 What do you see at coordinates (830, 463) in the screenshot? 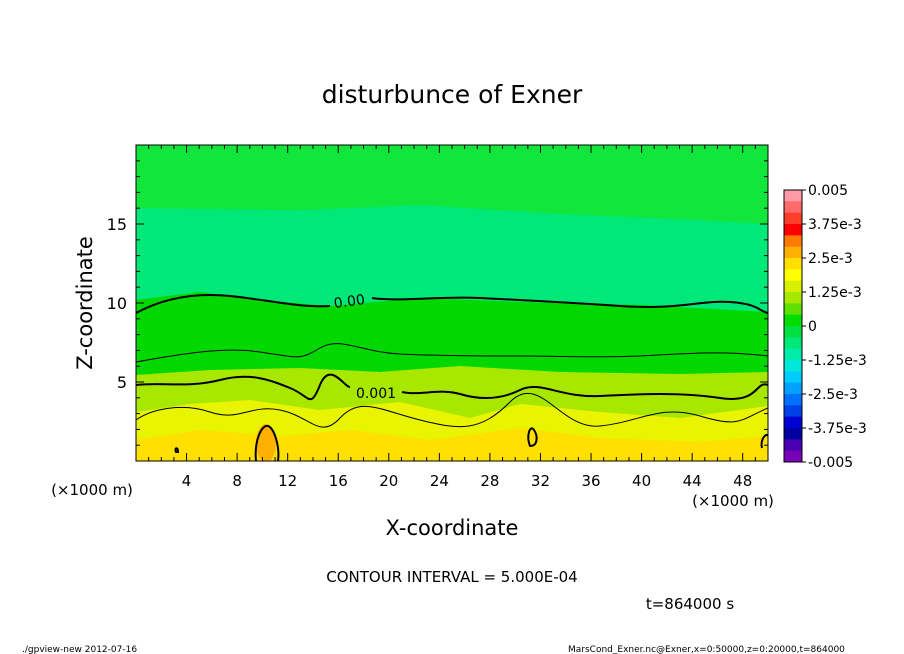
I see `colorbar-label: -0.005` at bounding box center [830, 463].